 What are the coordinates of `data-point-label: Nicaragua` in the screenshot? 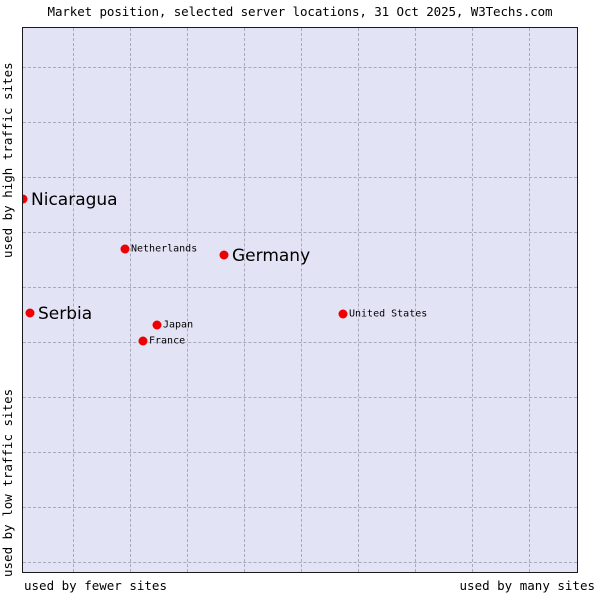 It's located at (74, 200).